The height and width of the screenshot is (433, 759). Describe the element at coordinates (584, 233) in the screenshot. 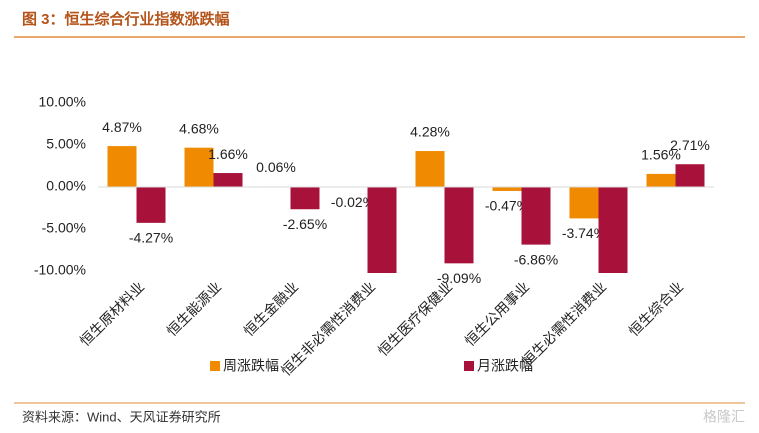

I see `data-label: -3.74%` at that location.